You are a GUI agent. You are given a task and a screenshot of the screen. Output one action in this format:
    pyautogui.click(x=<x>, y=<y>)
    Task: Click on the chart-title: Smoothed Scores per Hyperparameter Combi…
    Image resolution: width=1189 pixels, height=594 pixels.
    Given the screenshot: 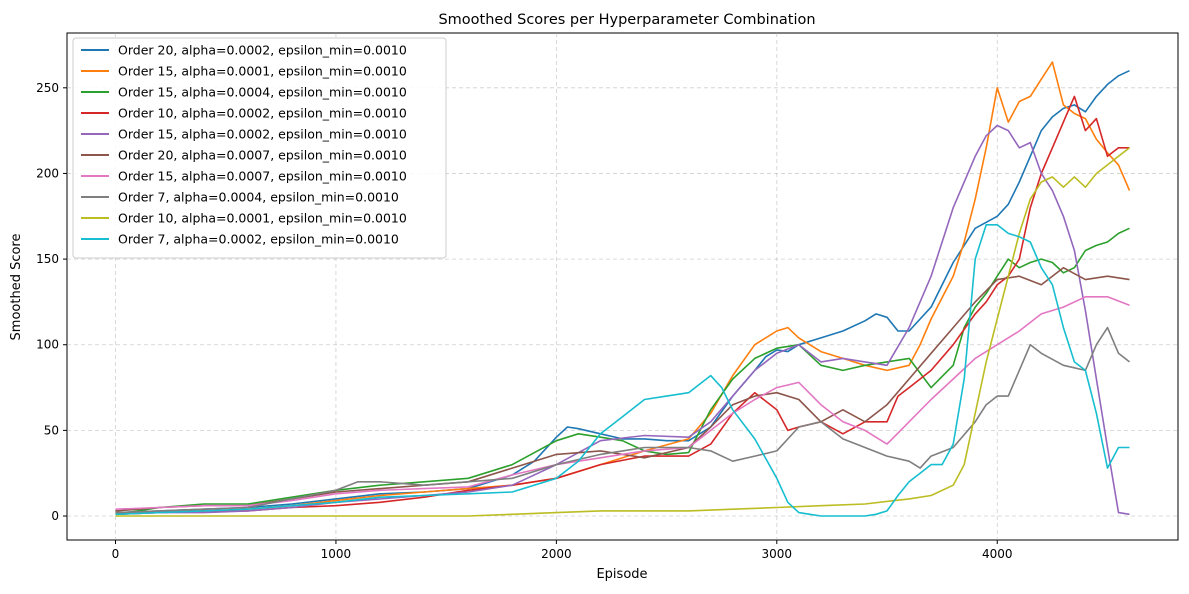 What is the action you would take?
    pyautogui.click(x=626, y=20)
    